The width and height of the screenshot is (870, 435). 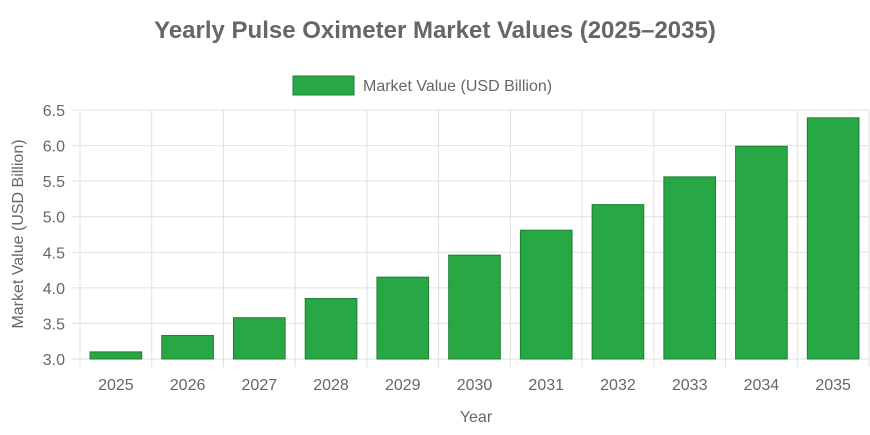 What do you see at coordinates (54, 289) in the screenshot?
I see `y-tick-label: 4.0` at bounding box center [54, 289].